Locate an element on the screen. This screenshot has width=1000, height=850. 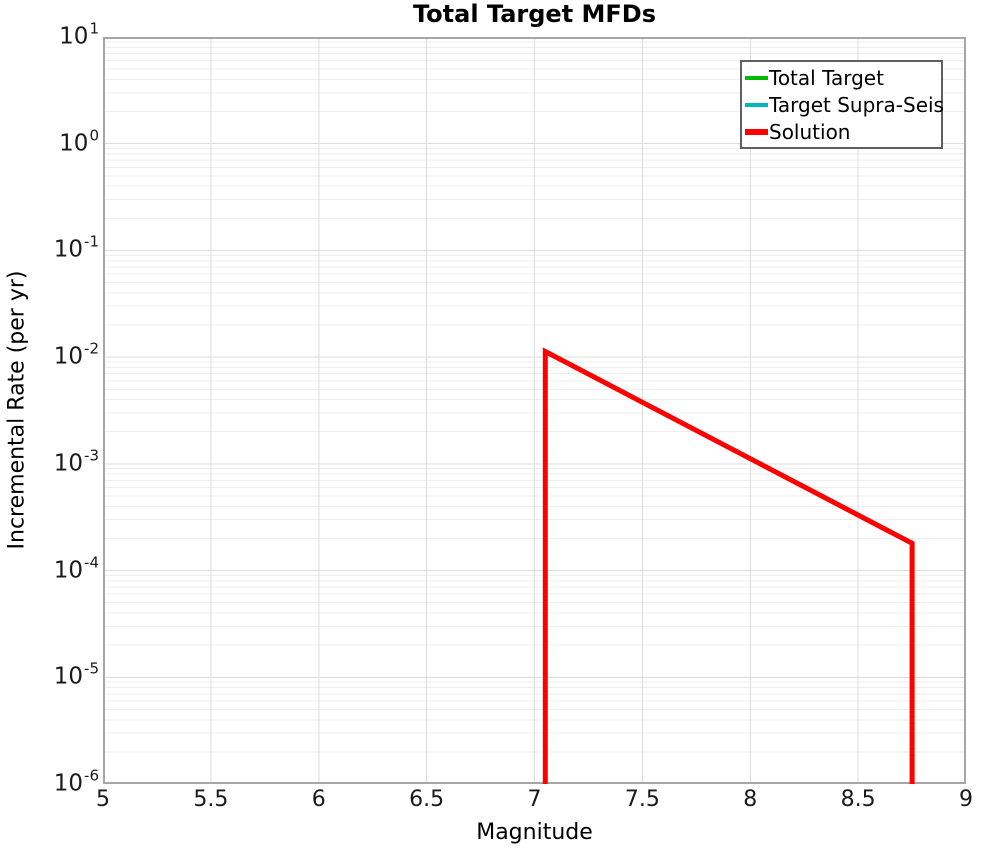
y-tick-label: 10-4 is located at coordinates (49, 569).